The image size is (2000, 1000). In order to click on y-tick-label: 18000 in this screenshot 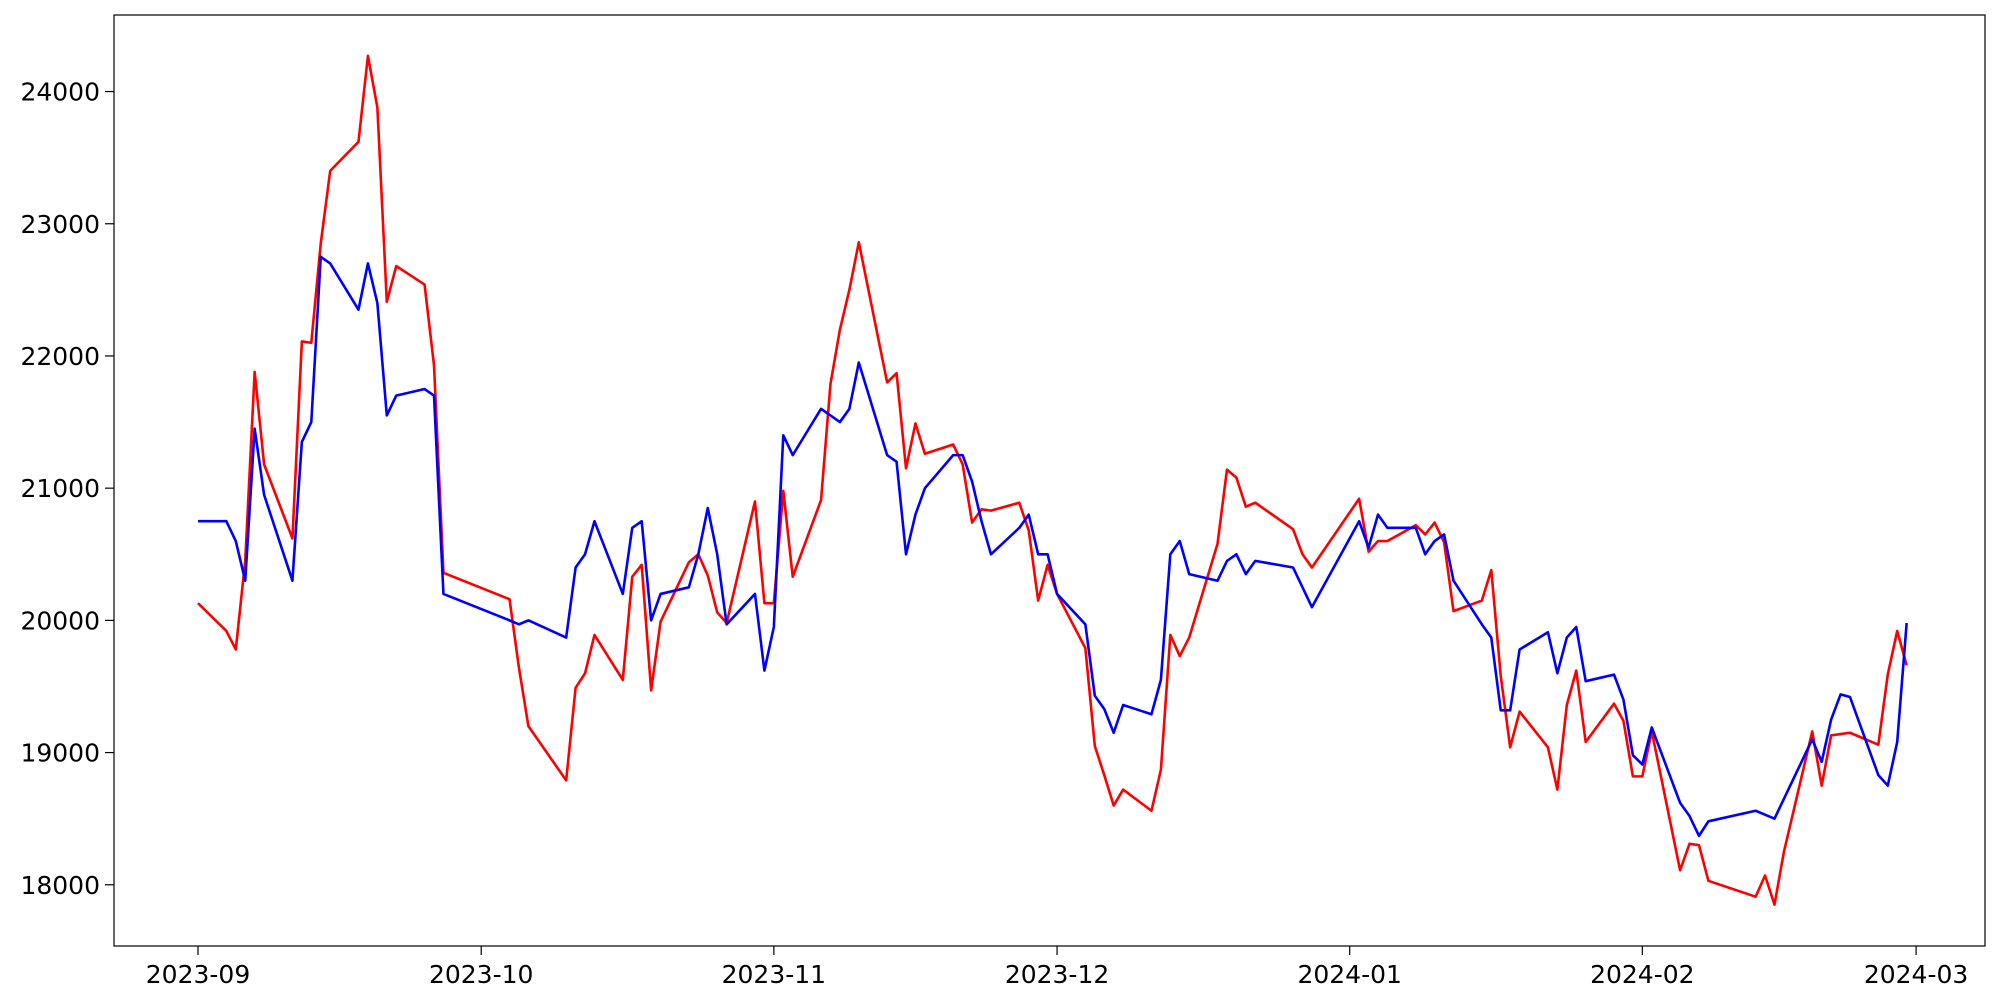, I will do `click(60, 885)`.